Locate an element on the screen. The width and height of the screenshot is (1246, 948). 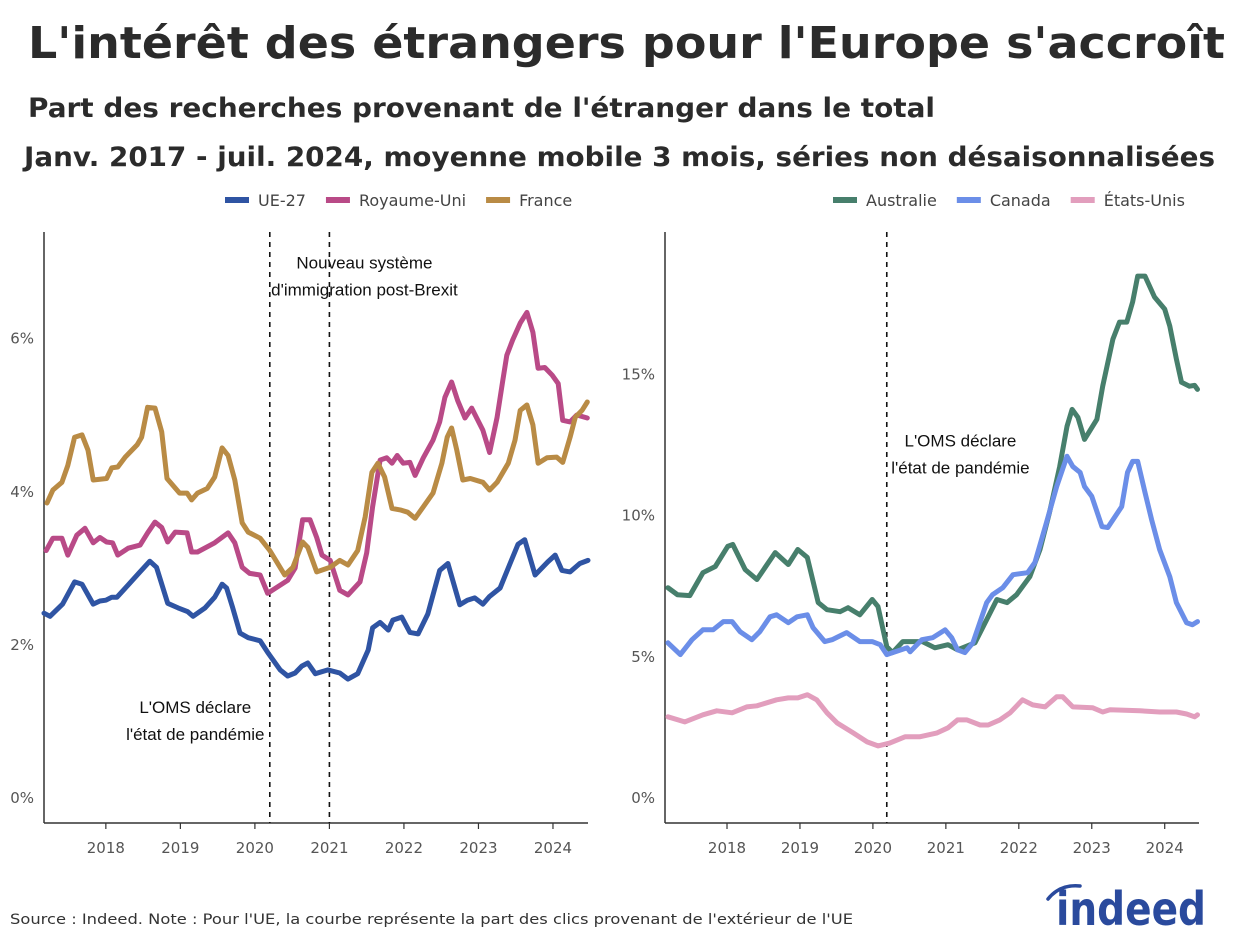
legend-label: UE-27 is located at coordinates (282, 200).